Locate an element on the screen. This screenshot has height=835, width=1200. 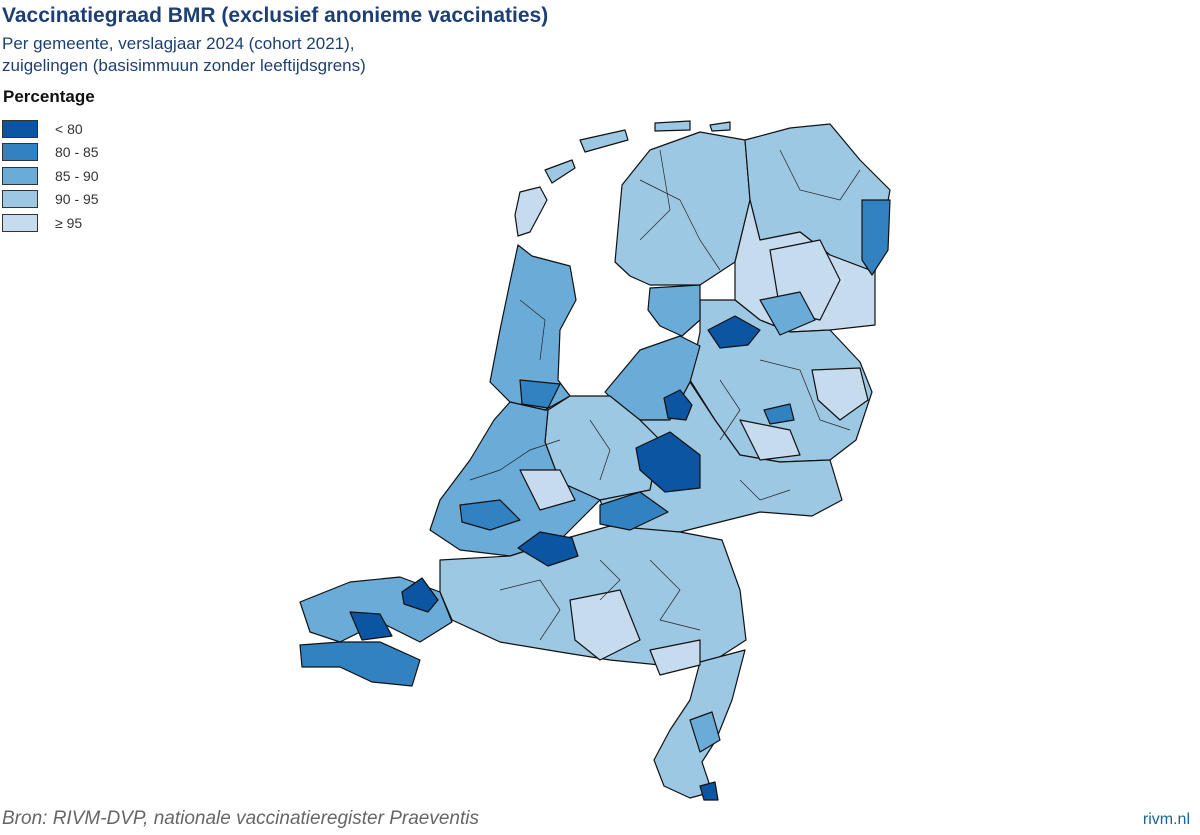
legend-item: 90 - 95 is located at coordinates (50, 200).